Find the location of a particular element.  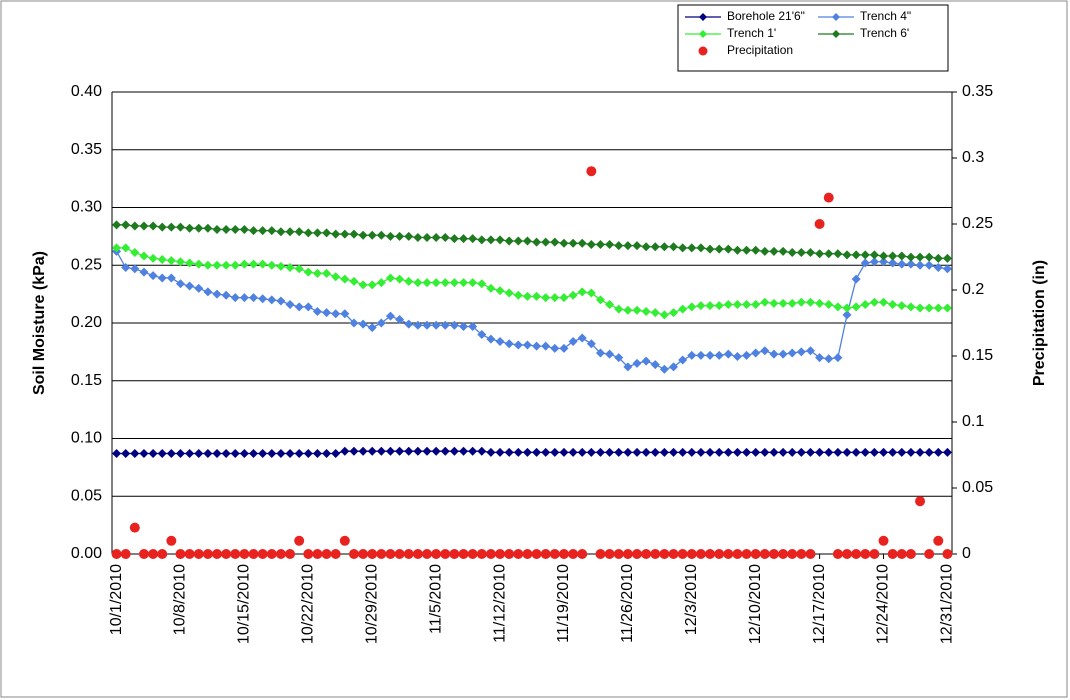

y-tick-label: 0.20 is located at coordinates (86, 322).